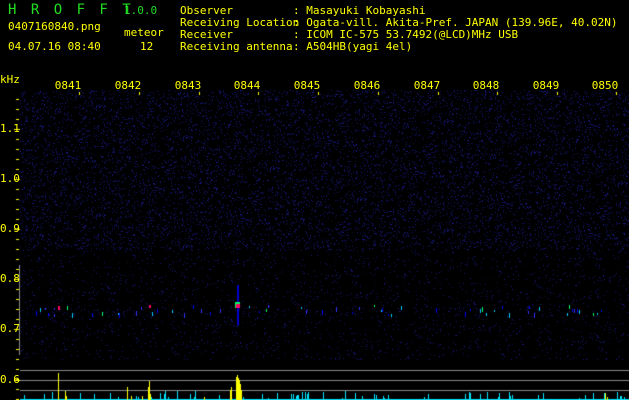 This screenshot has height=400, width=629. I want to click on time-tick-label: 0846, so click(367, 85).